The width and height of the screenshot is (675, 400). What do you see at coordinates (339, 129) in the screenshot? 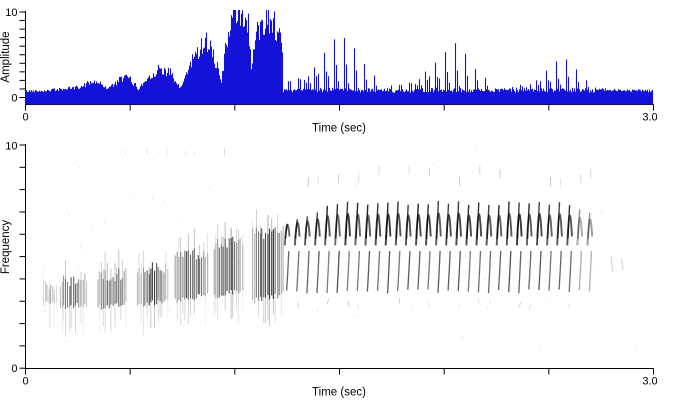
I see `waveform-x-axis-title: Time (sec)` at bounding box center [339, 129].